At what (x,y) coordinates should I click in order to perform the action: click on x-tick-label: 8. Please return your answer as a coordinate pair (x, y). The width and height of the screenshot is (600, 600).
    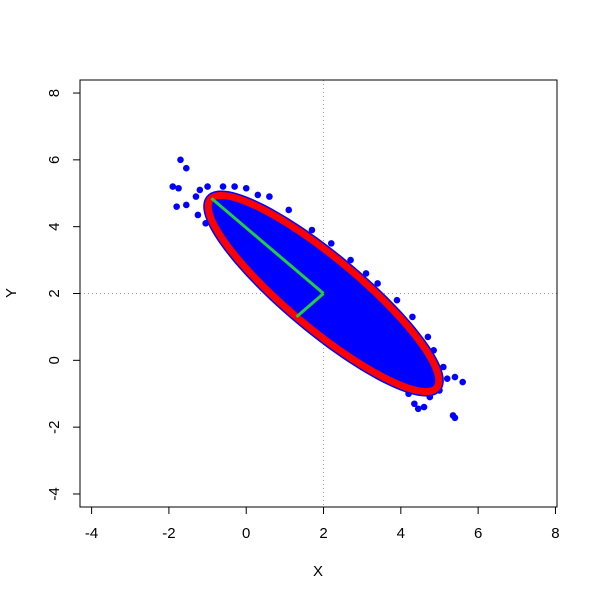
    Looking at the image, I should click on (555, 533).